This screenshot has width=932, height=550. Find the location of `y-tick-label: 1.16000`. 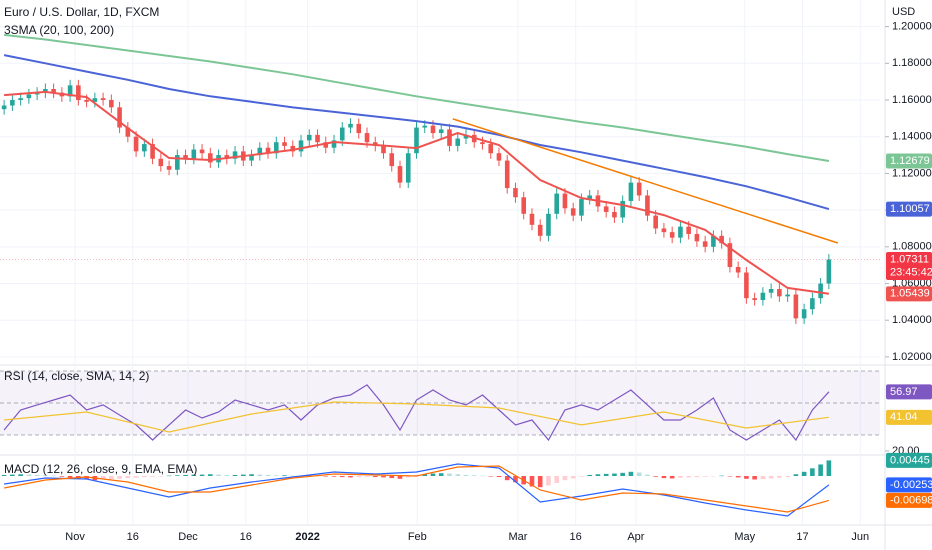

y-tick-label: 1.16000 is located at coordinates (912, 100).